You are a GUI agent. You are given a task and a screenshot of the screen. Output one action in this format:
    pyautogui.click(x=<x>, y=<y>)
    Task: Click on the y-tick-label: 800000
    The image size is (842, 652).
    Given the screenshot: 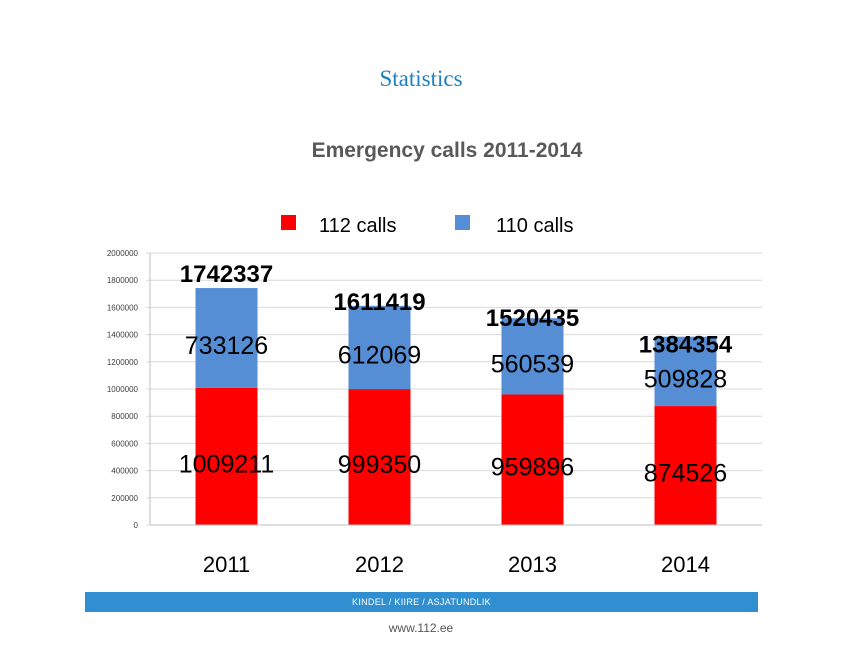 What is the action you would take?
    pyautogui.click(x=124, y=416)
    